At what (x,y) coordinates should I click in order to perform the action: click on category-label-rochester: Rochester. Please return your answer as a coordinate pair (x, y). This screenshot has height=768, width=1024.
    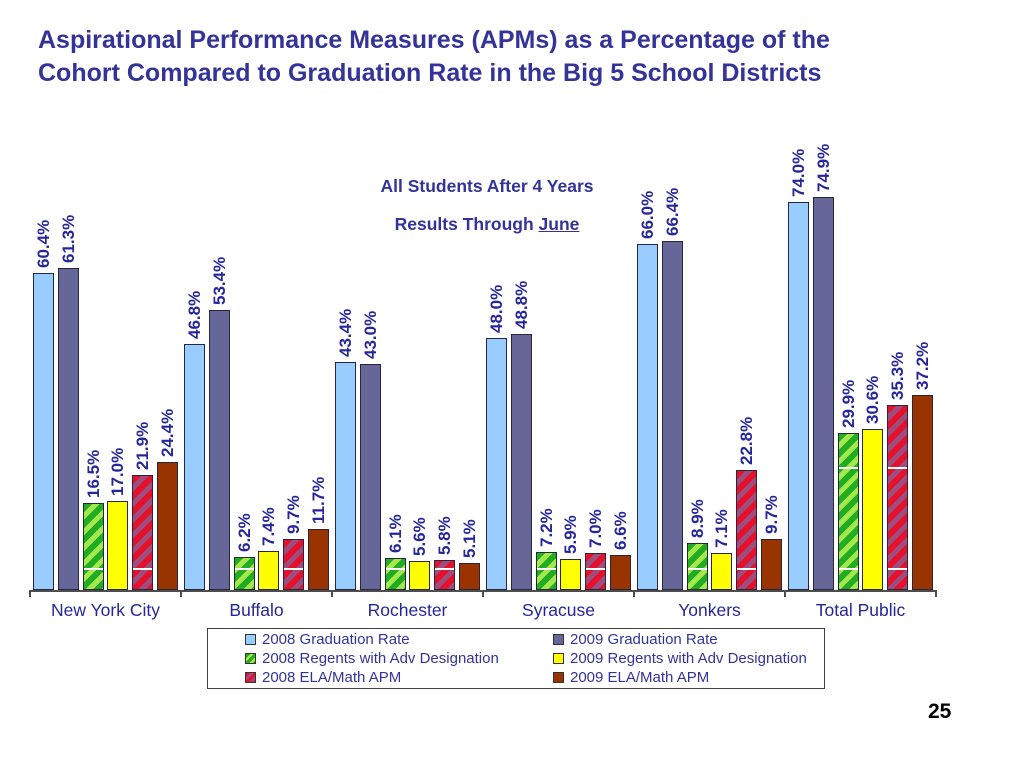
    Looking at the image, I should click on (407, 610).